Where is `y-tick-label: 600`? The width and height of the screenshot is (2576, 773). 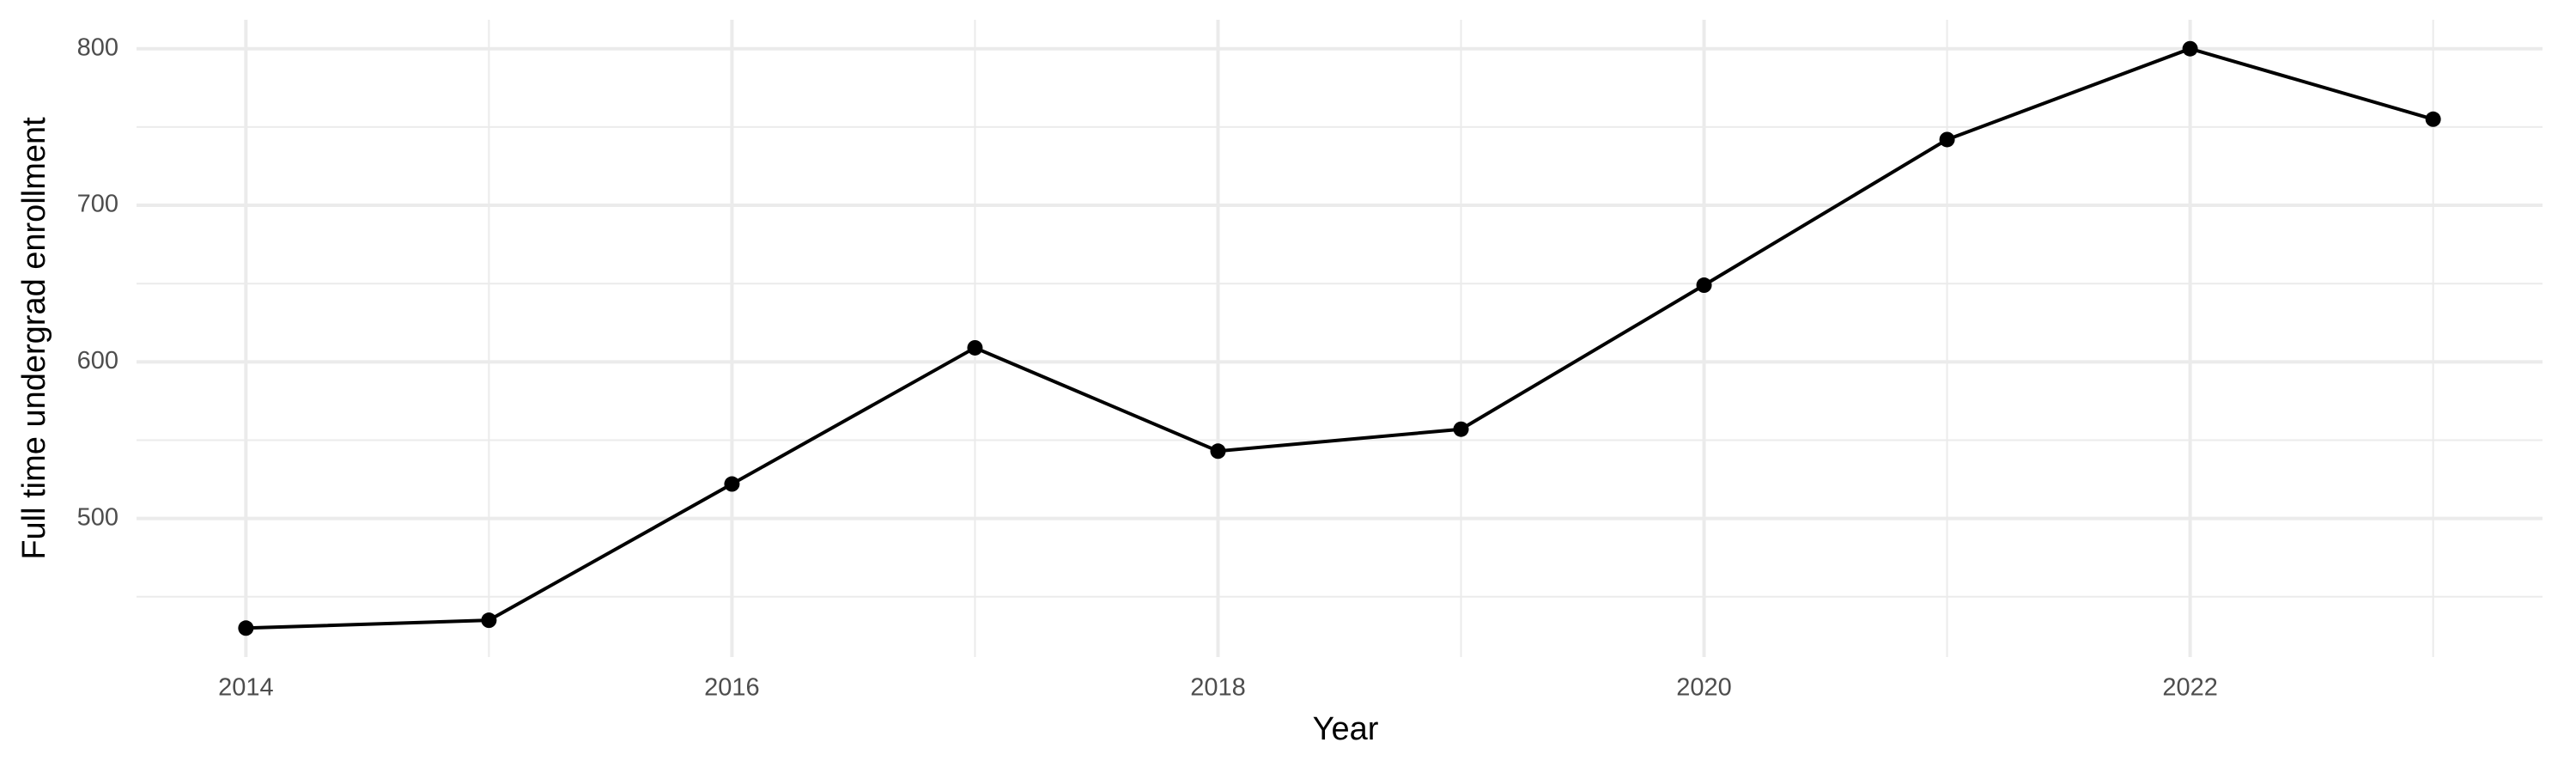 y-tick-label: 600 is located at coordinates (98, 360).